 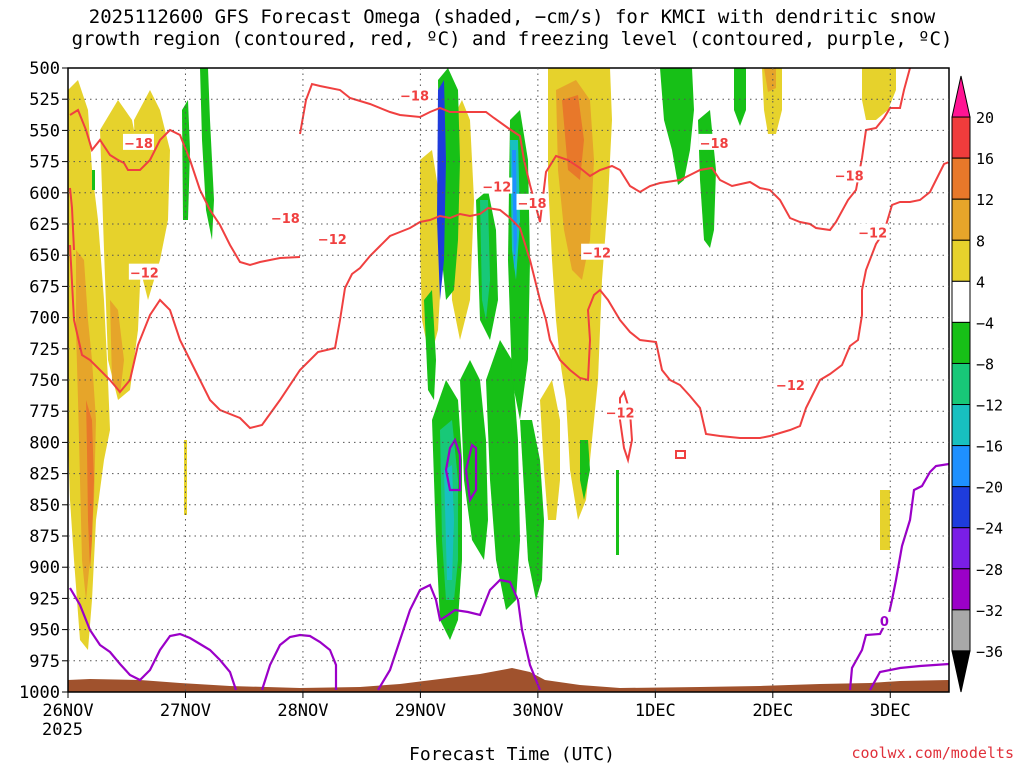 I want to click on colorbar-label: 20, so click(x=985, y=118).